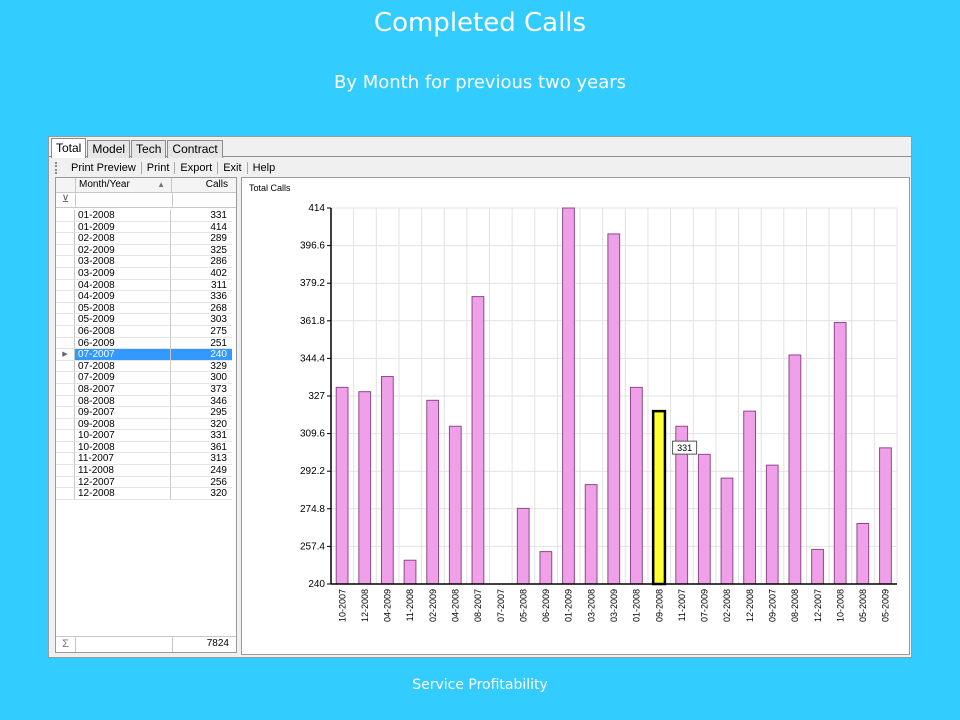 This screenshot has width=960, height=720. I want to click on table-row: 02-2008 289, so click(146, 239).